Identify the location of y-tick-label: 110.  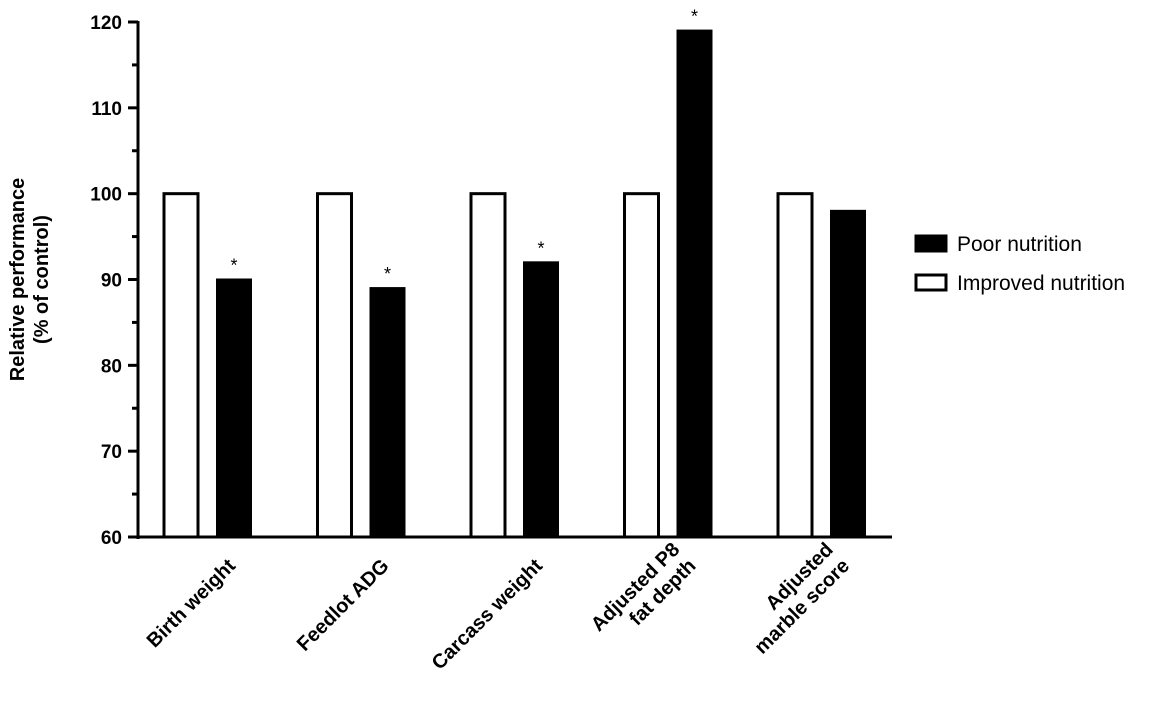
(106, 109).